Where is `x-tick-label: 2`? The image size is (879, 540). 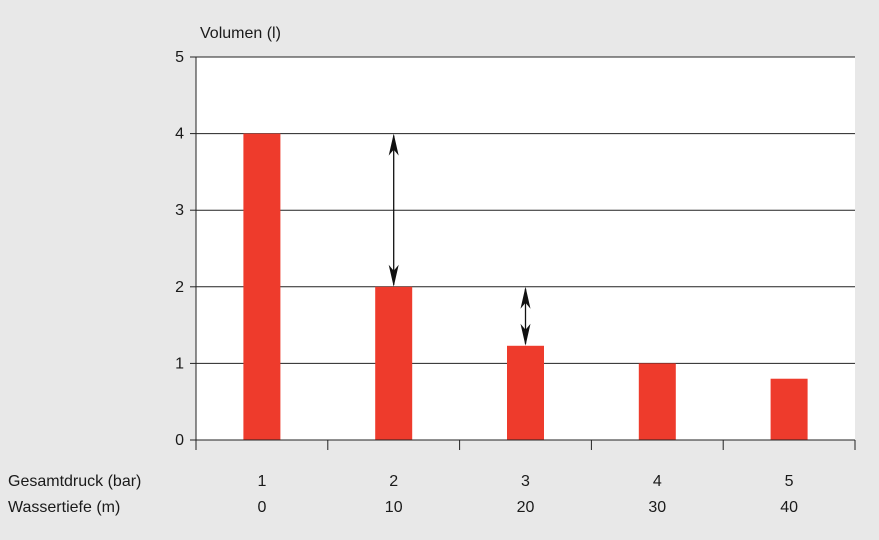
x-tick-label: 2 is located at coordinates (393, 481).